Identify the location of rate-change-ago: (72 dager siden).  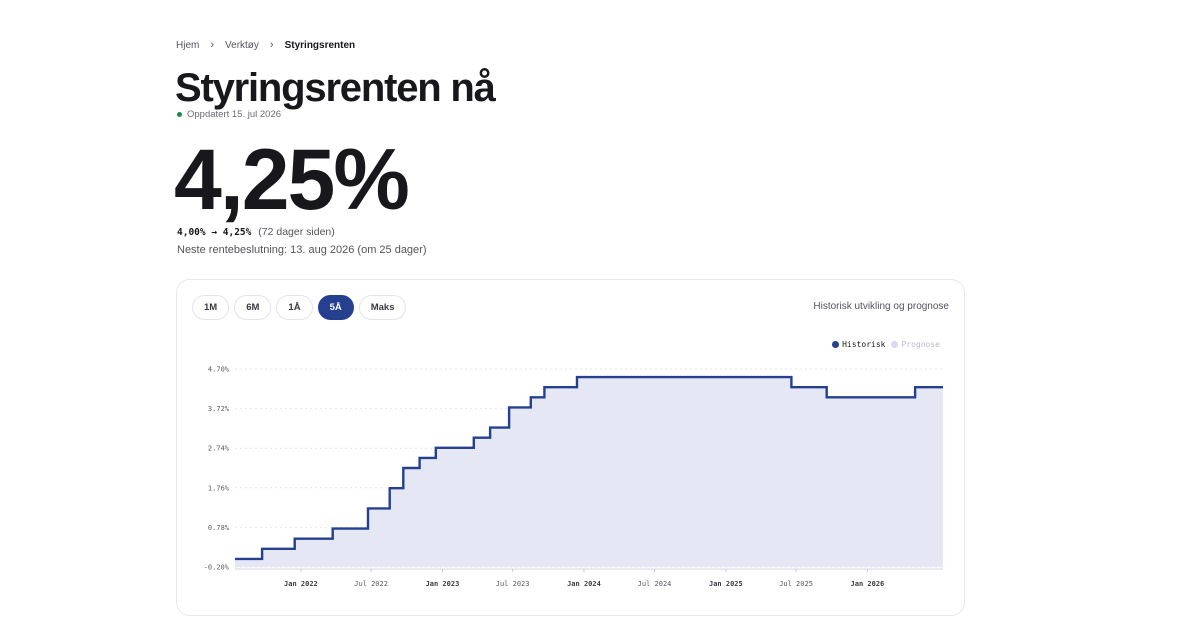
(296, 232).